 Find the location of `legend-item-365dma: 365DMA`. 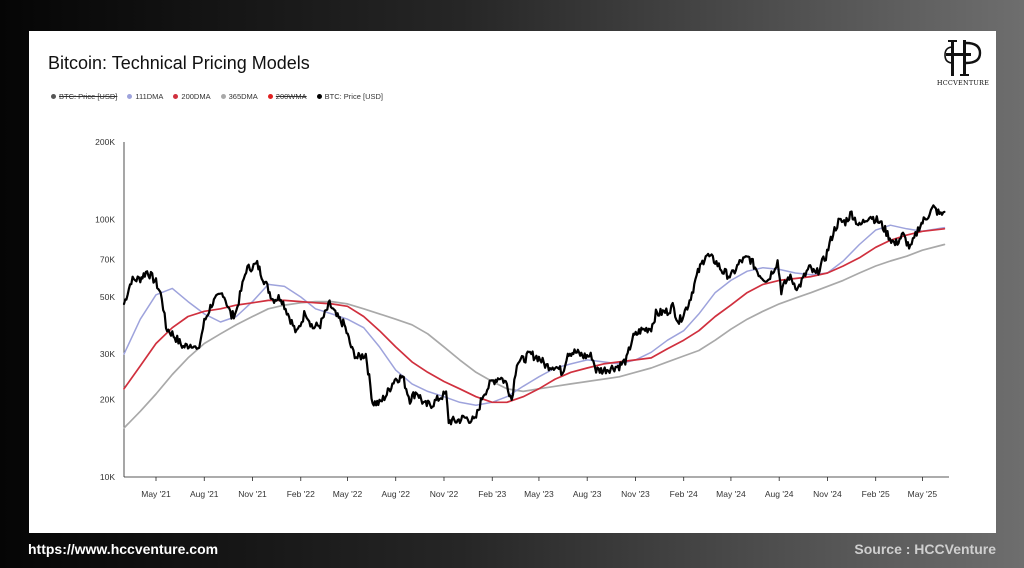

legend-item-365dma: 365DMA is located at coordinates (239, 96).